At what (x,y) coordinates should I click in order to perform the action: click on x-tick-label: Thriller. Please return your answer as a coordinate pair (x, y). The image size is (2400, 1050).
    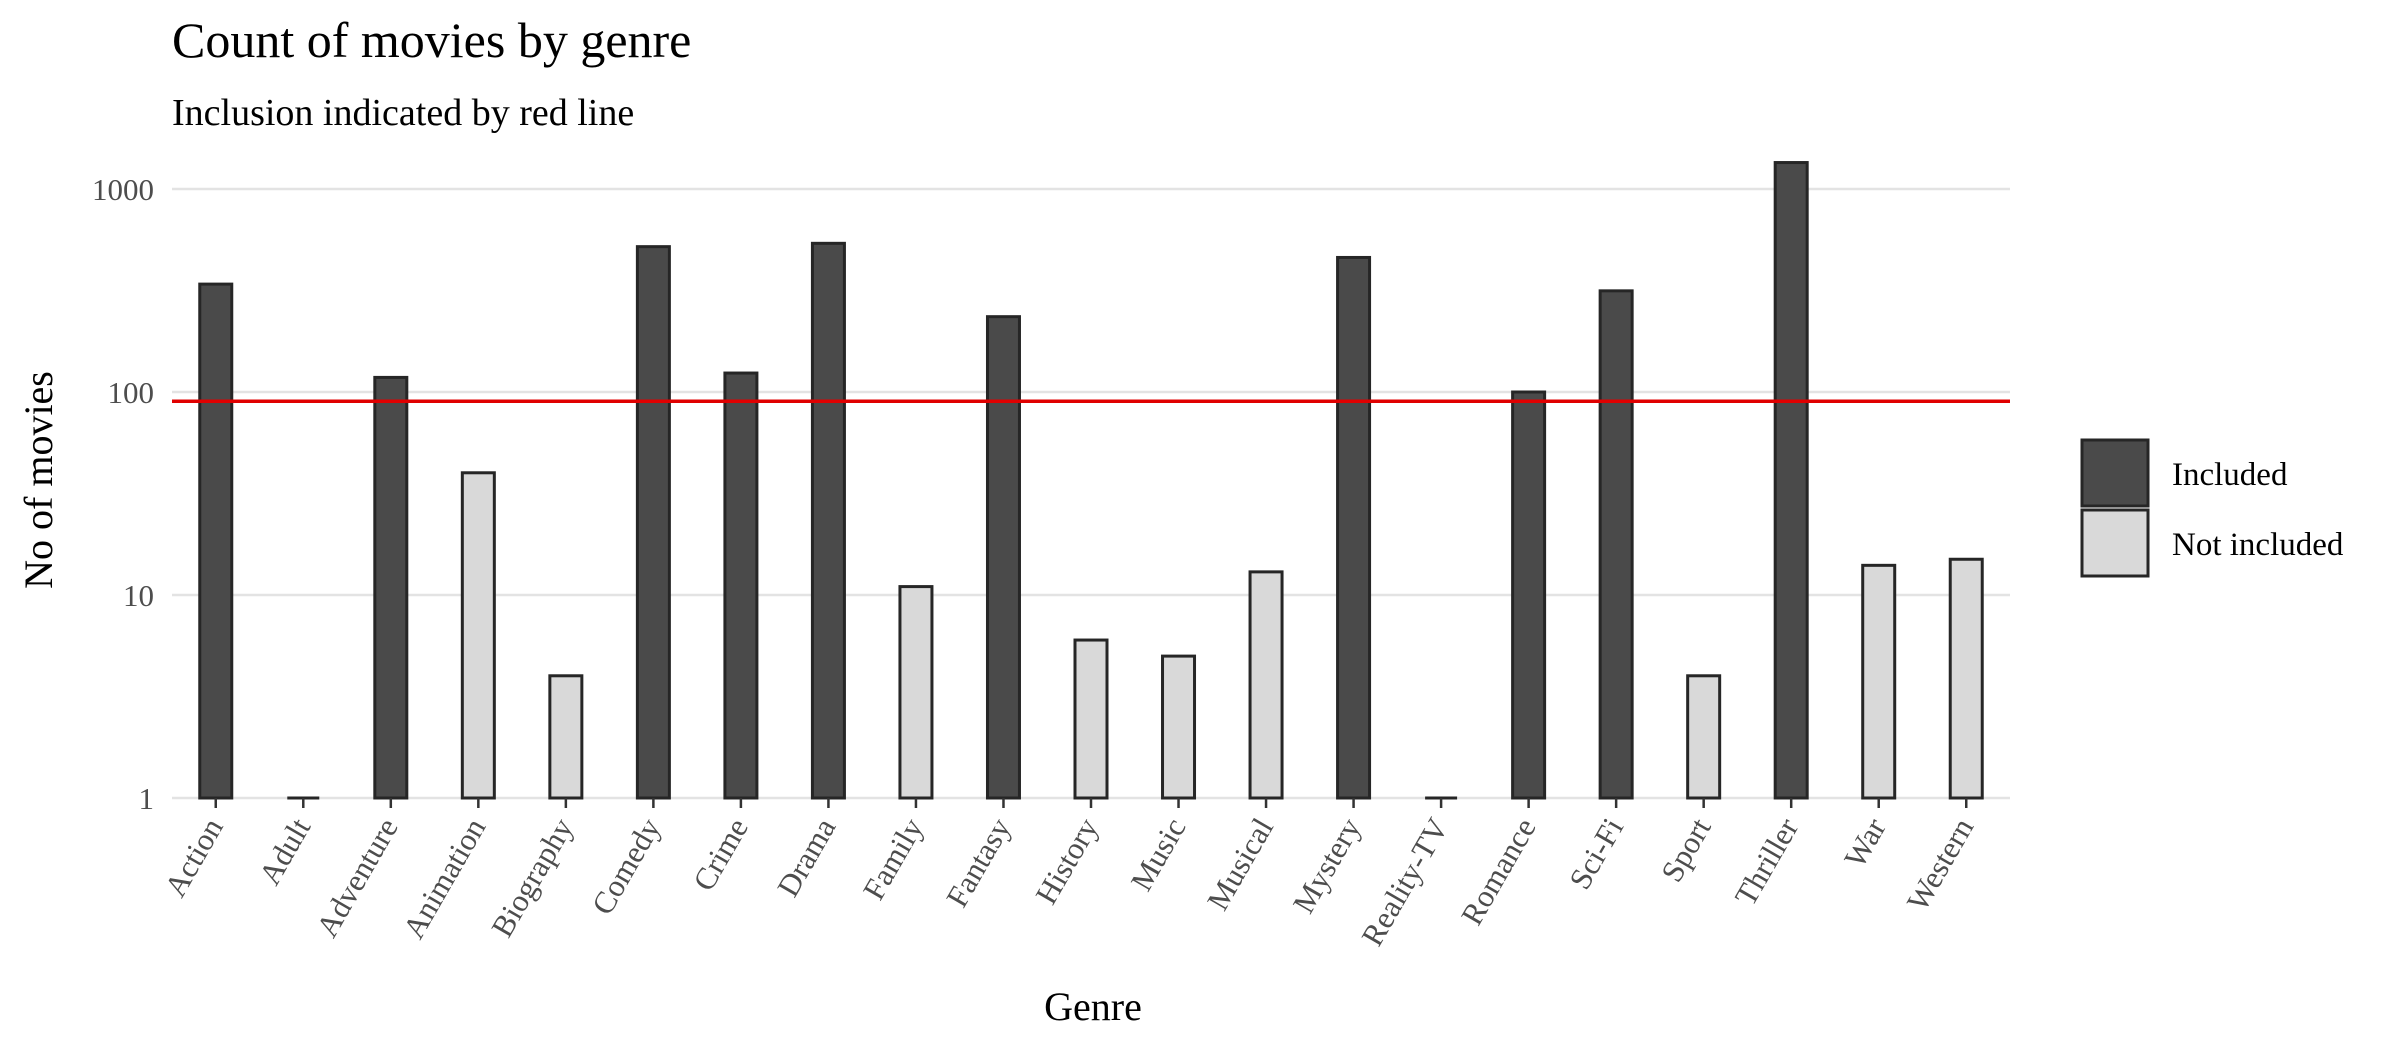
    Looking at the image, I should click on (1767, 861).